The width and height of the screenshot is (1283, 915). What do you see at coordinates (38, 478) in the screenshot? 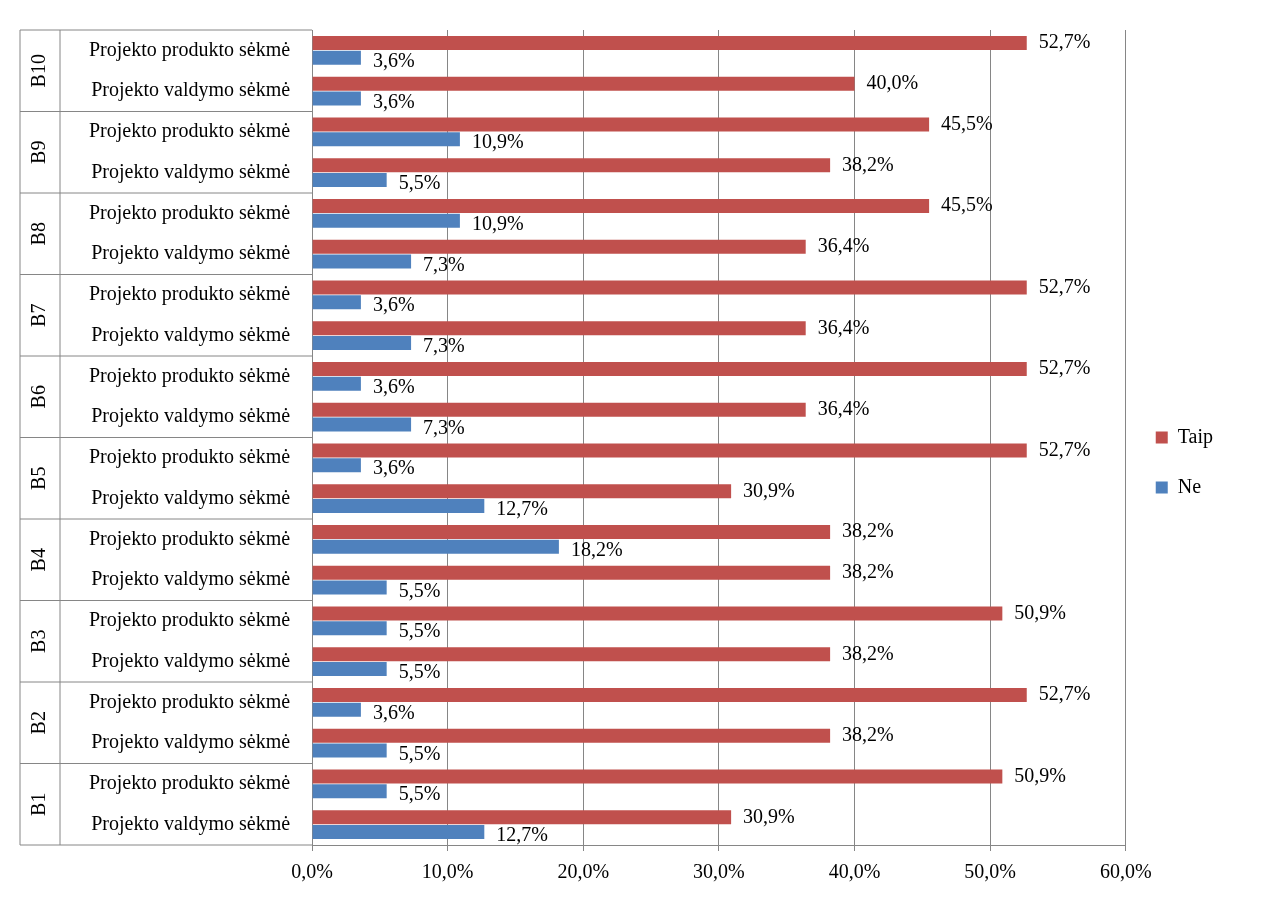
I see `text: B5` at bounding box center [38, 478].